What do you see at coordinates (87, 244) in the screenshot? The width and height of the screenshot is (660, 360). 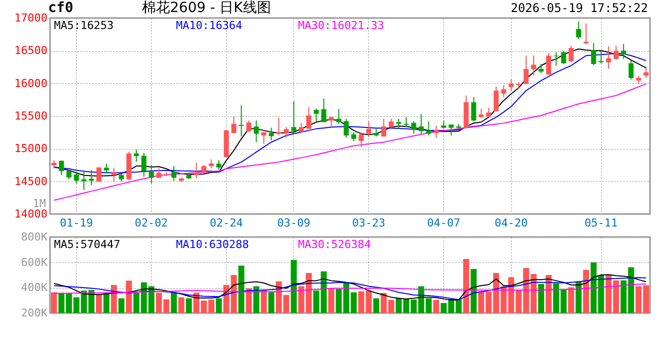 I see `text: MA5:570447` at bounding box center [87, 244].